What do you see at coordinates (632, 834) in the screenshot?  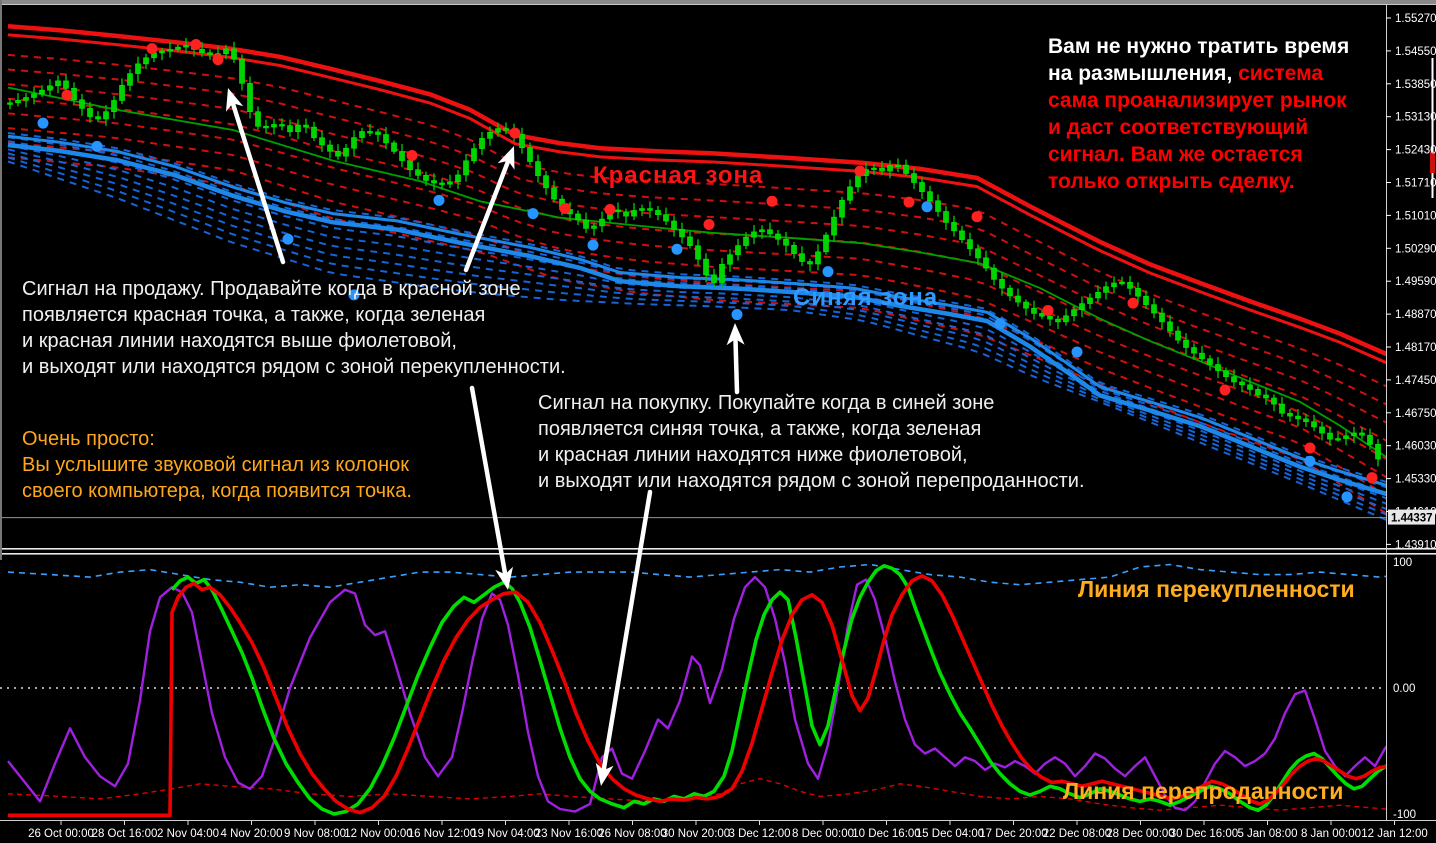 I see `time-tick-label: 26 Nov 08:00` at bounding box center [632, 834].